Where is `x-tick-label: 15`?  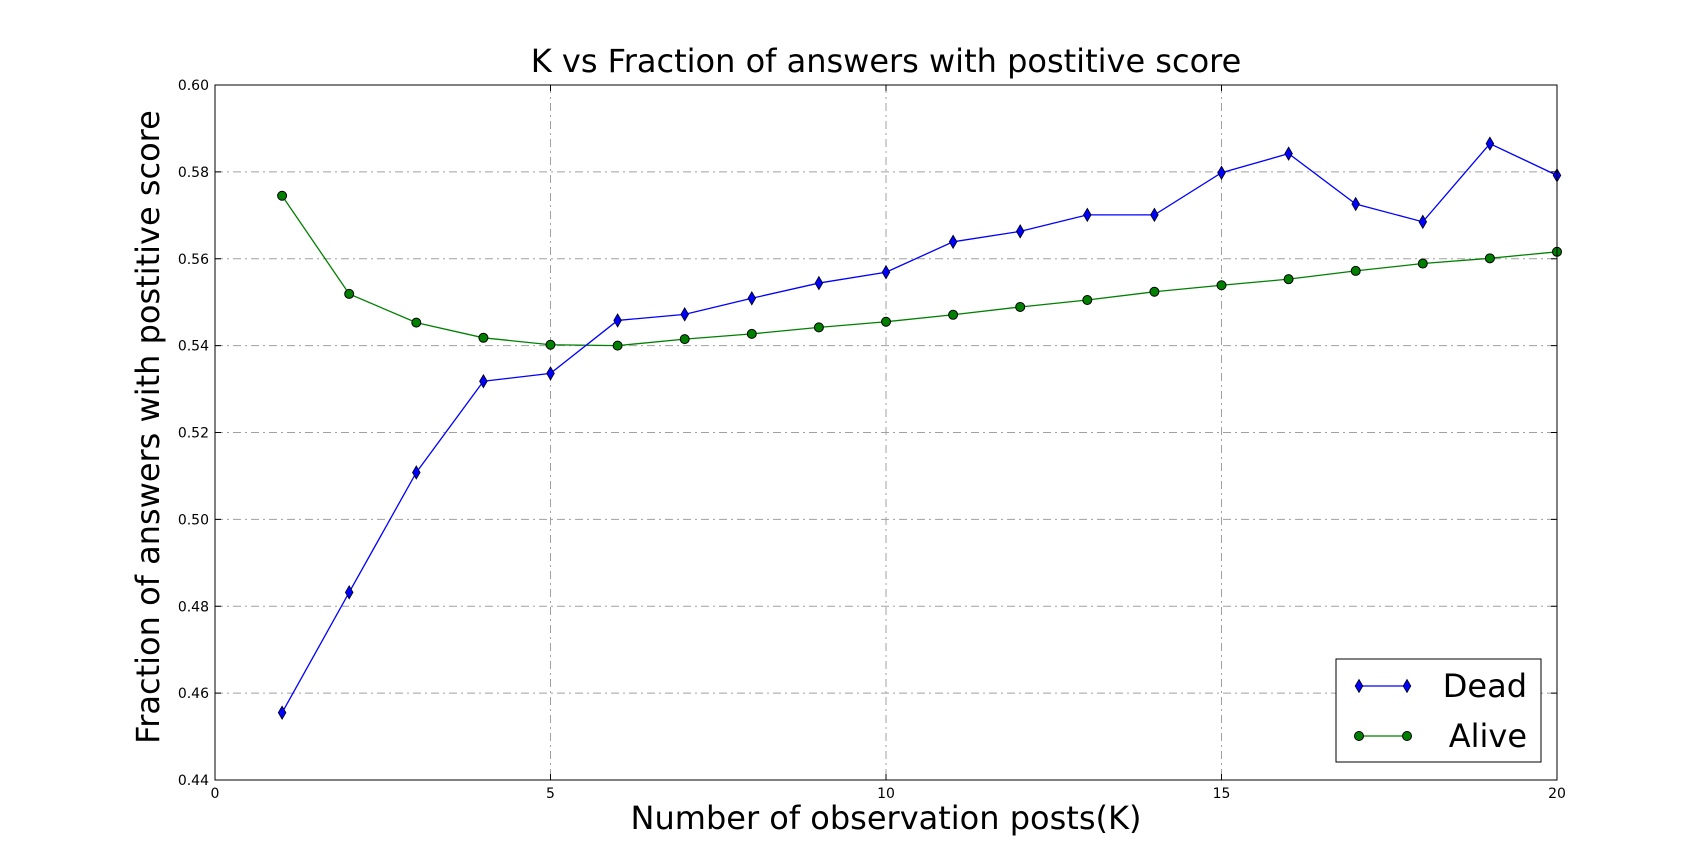
x-tick-label: 15 is located at coordinates (1222, 794).